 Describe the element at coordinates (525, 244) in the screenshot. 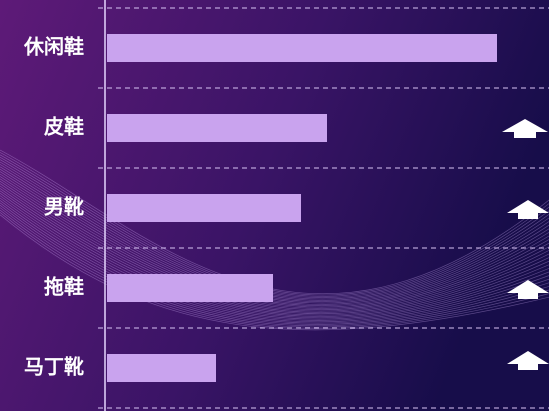

I see `arrow-icons` at that location.